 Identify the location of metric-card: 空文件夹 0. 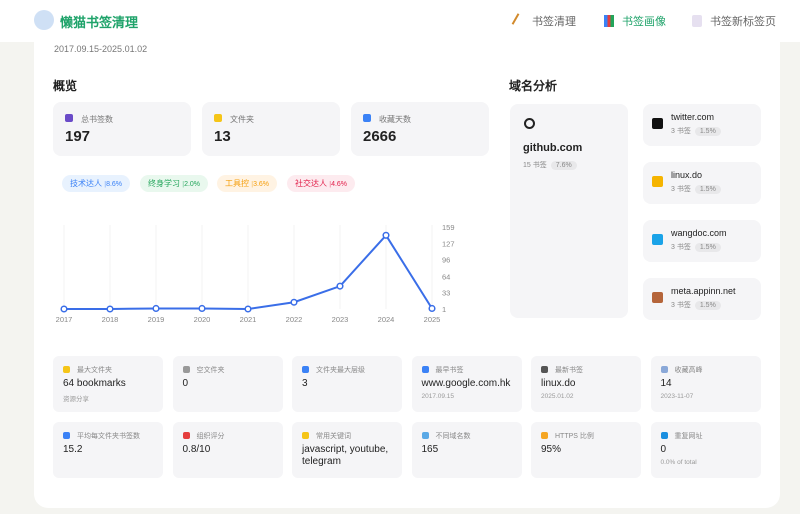
(227, 384).